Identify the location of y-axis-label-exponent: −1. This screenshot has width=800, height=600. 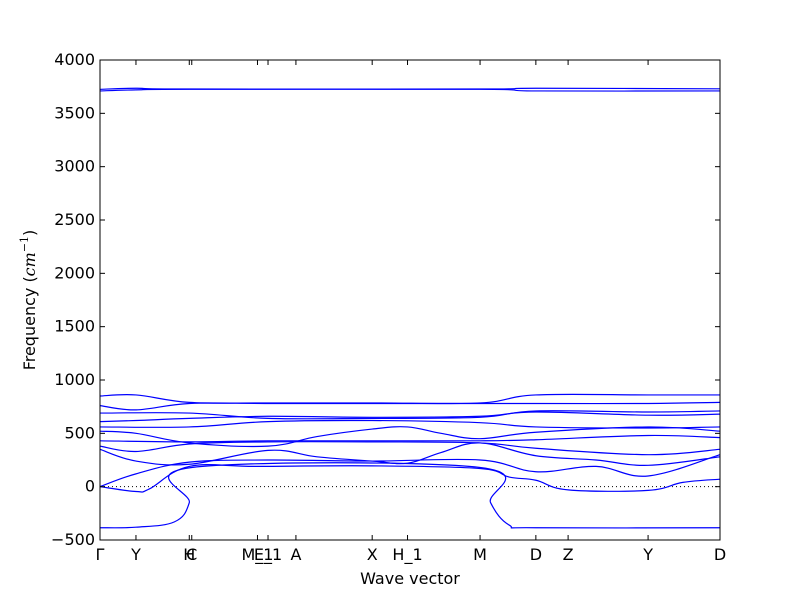
(24, 244).